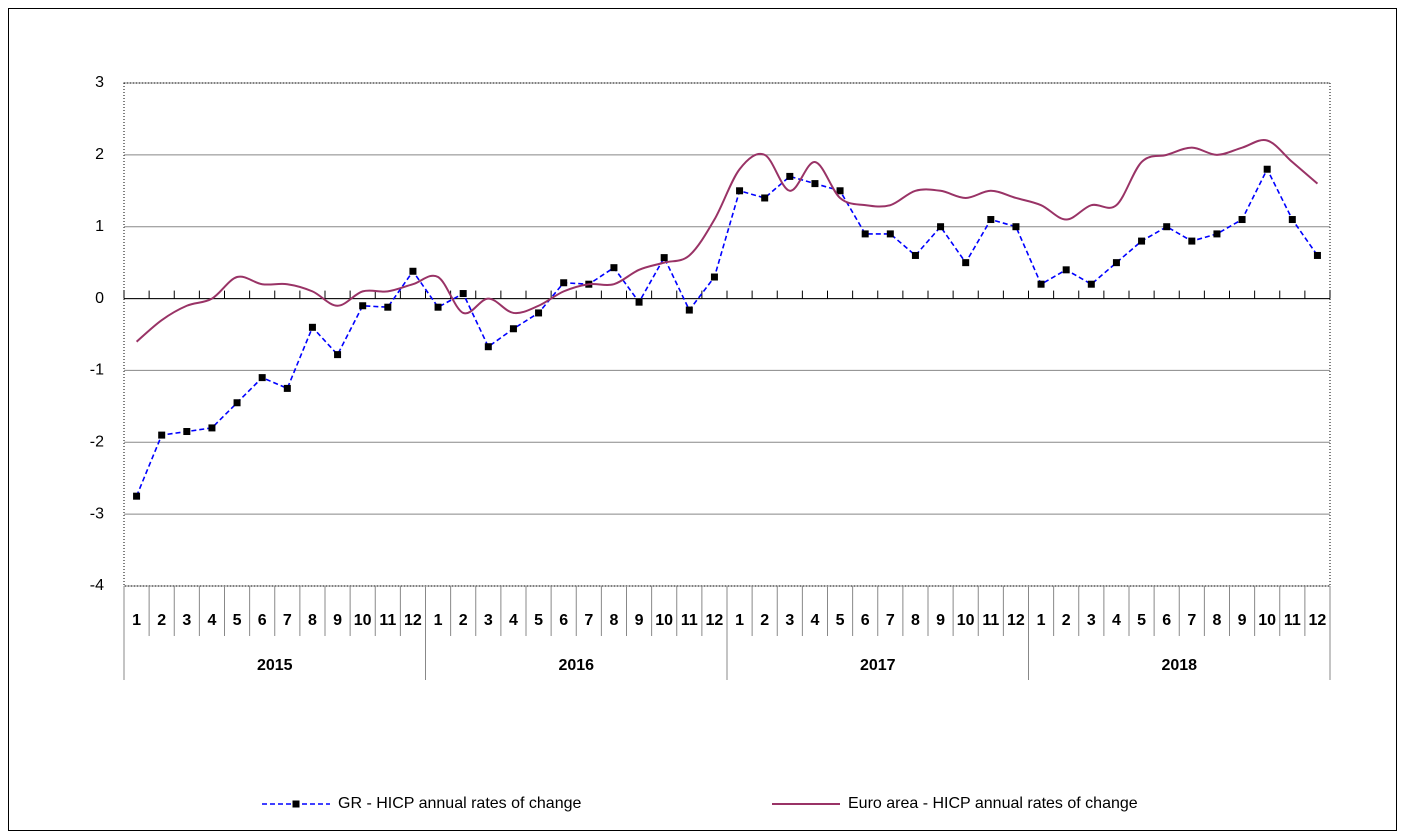  I want to click on y-tick-label: -3, so click(97, 513).